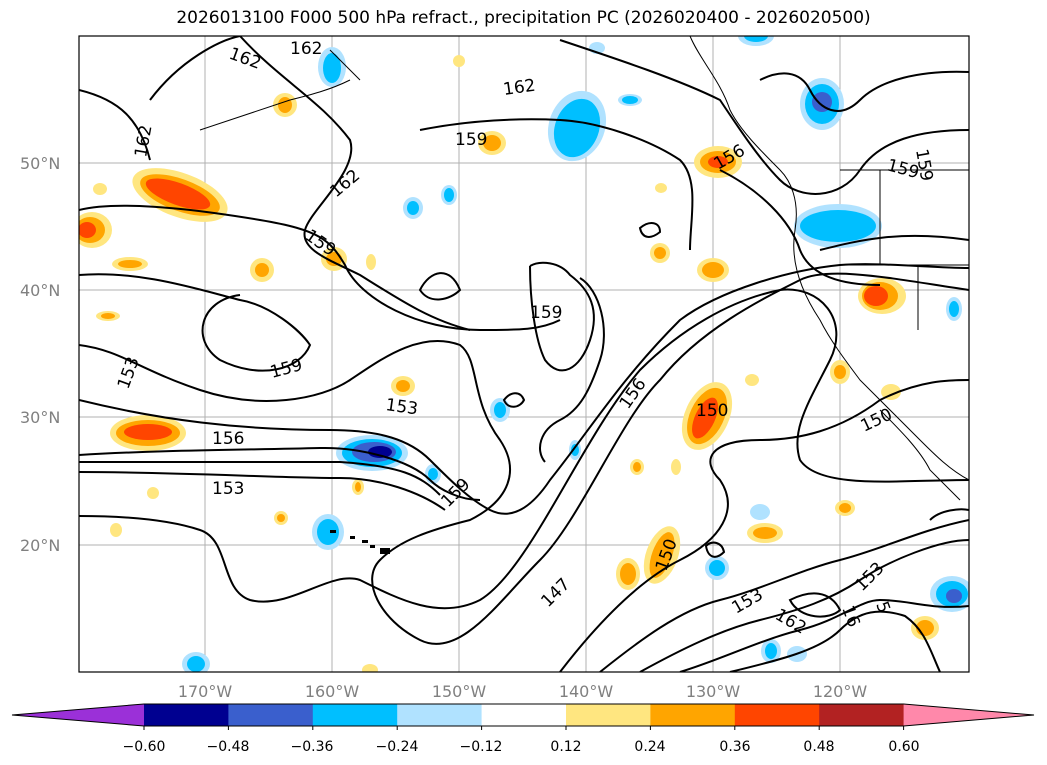  Describe the element at coordinates (40, 417) in the screenshot. I see `lat-label: 30°N` at that location.